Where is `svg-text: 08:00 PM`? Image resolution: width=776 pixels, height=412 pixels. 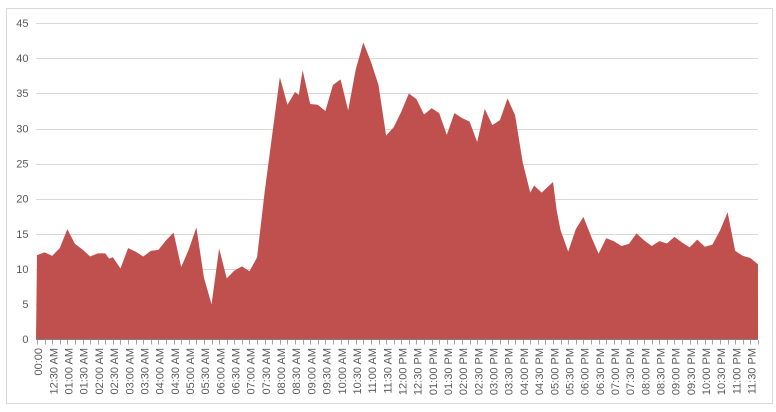
svg-text: 08:00 PM is located at coordinates (646, 371).